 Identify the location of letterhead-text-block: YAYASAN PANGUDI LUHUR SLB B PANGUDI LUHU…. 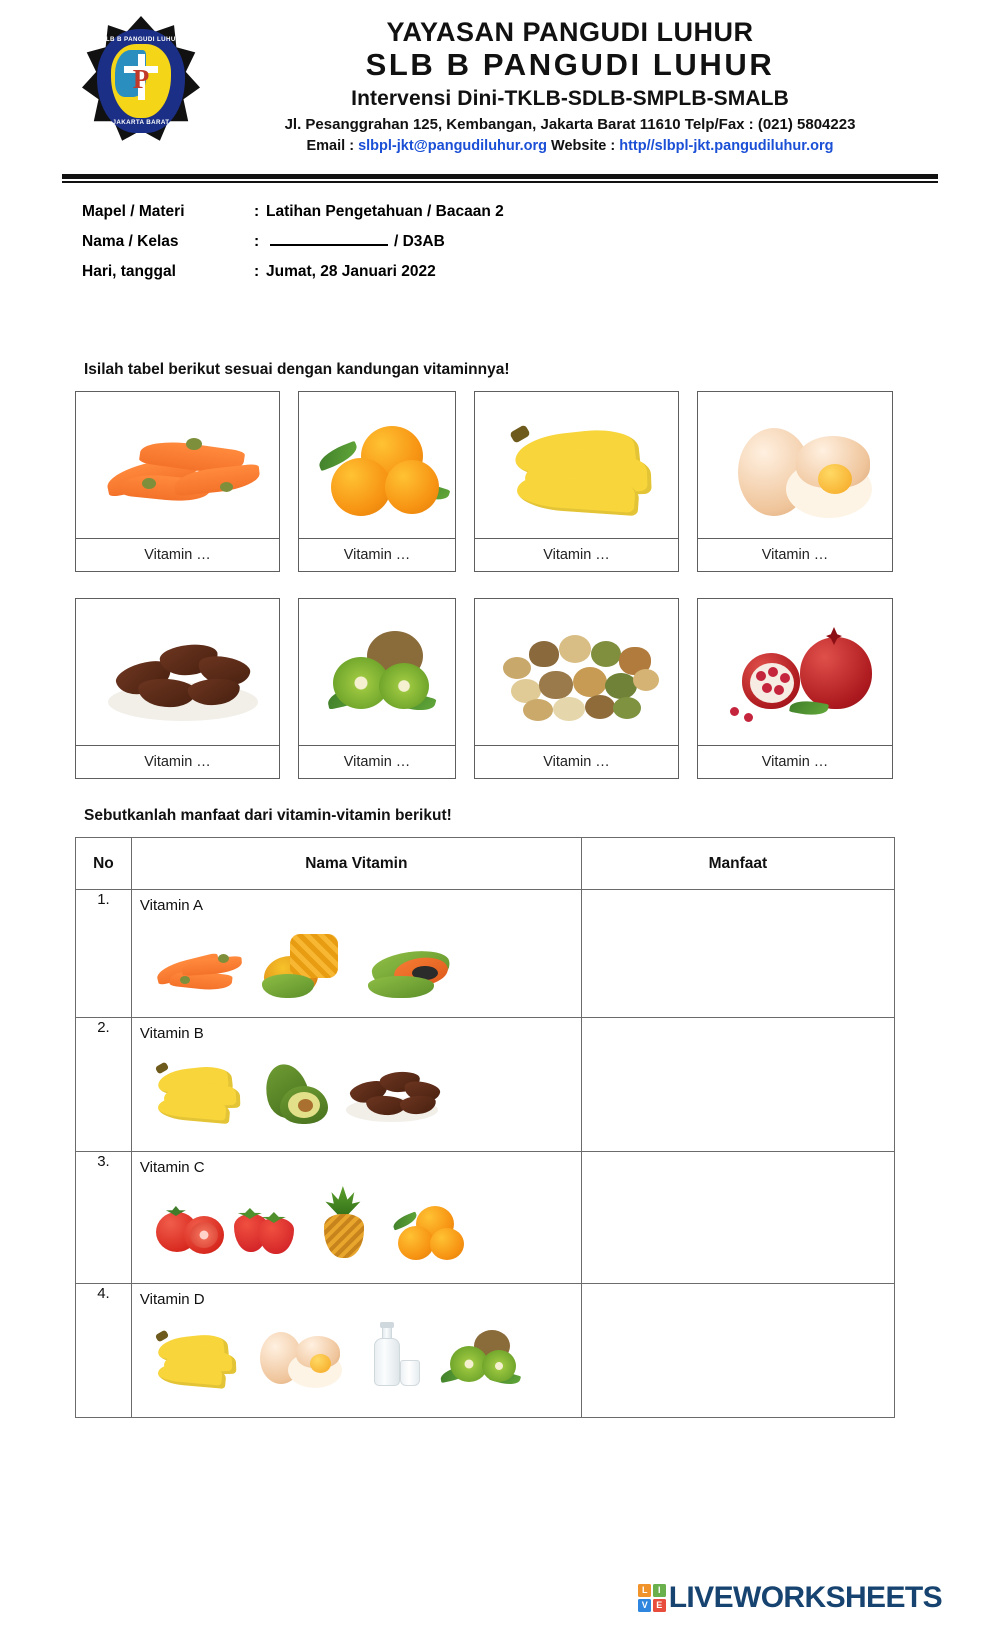
(570, 78).